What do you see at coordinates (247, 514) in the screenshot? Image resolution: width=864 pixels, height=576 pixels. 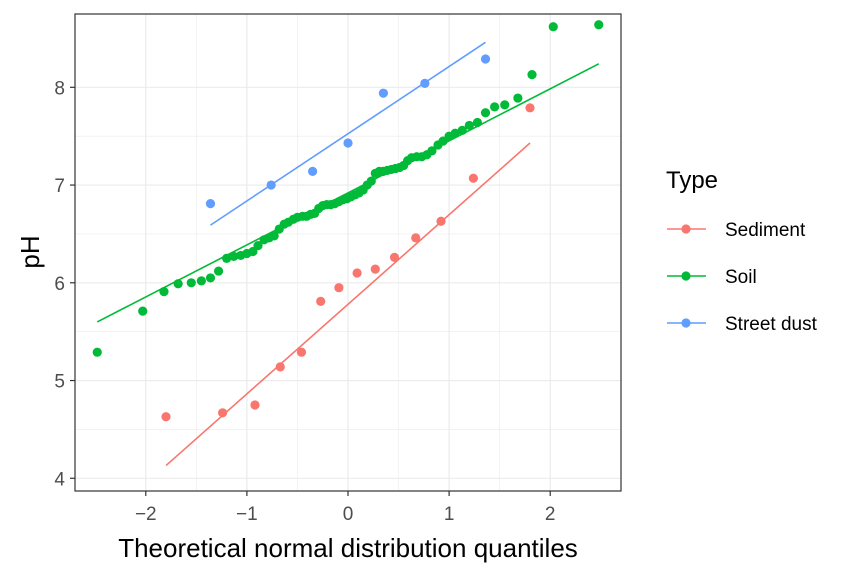 I see `x-tick-label: −1` at bounding box center [247, 514].